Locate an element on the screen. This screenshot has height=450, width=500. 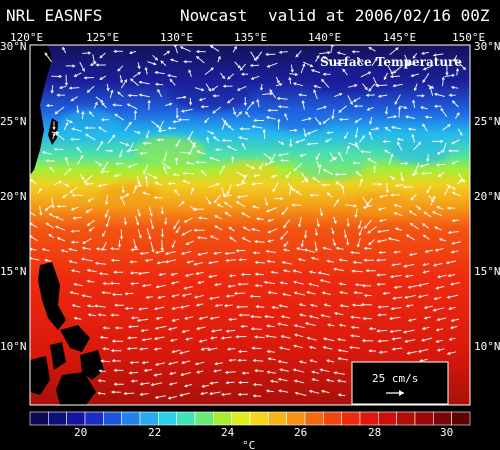
colorbar-tick-labels: 20 22 24 26 28 30 is located at coordinates (263, 432).